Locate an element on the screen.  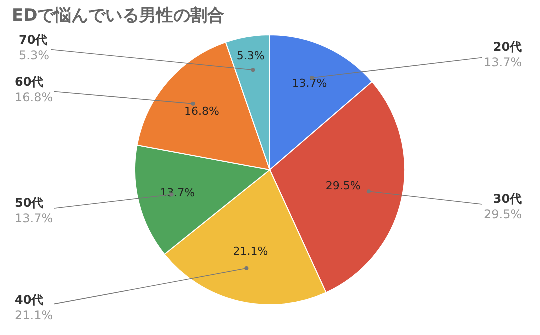
data-label: 16.8% is located at coordinates (202, 111).